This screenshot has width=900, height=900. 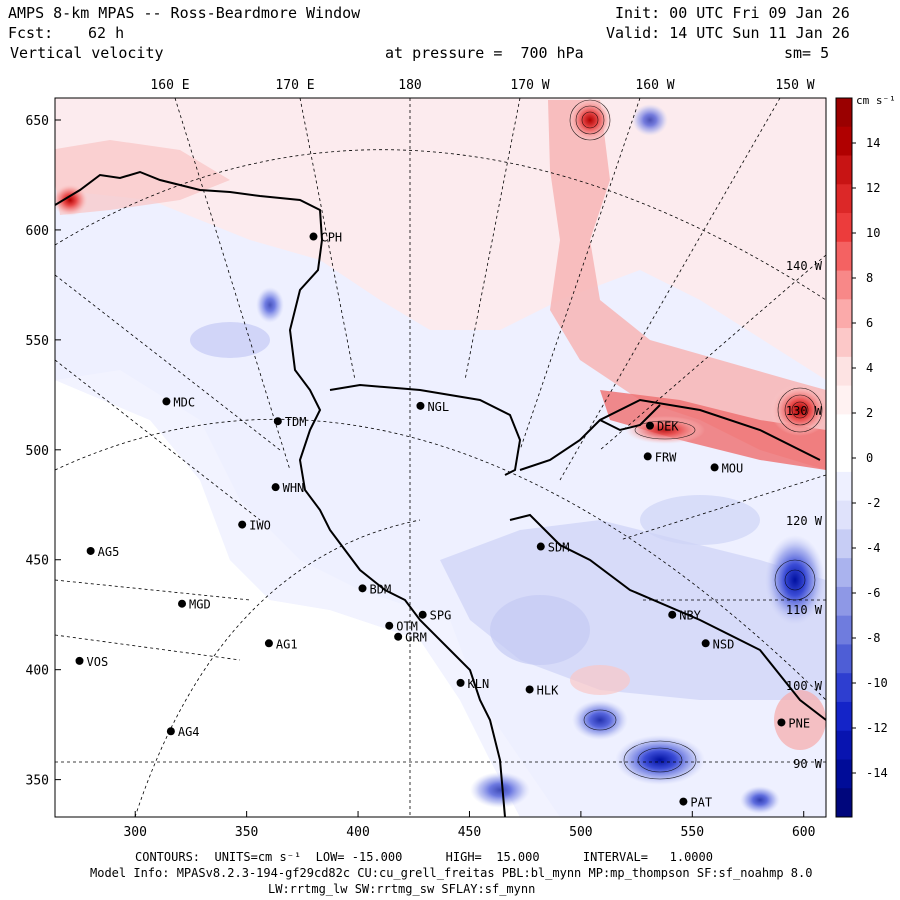 What do you see at coordinates (647, 456) in the screenshot?
I see `station-marker-frw` at bounding box center [647, 456].